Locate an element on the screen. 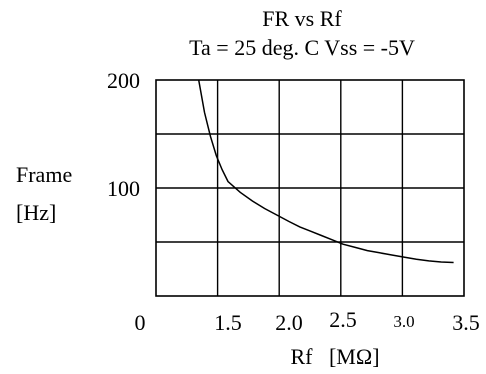  chart-subtitle: Ta = 25 deg. C Vss = -5V is located at coordinates (302, 47).